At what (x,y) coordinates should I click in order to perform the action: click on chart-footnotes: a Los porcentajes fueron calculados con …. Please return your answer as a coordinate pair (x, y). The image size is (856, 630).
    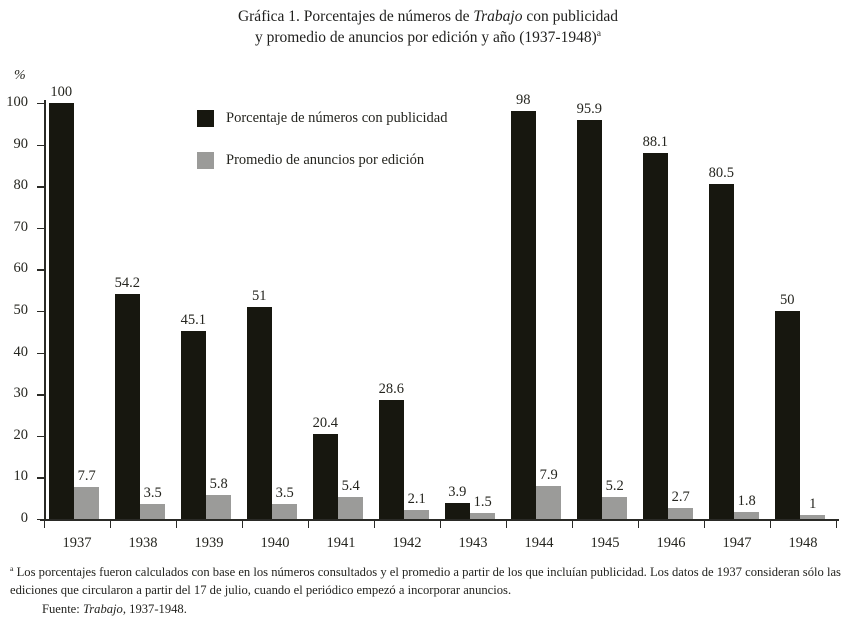
    Looking at the image, I should click on (428, 590).